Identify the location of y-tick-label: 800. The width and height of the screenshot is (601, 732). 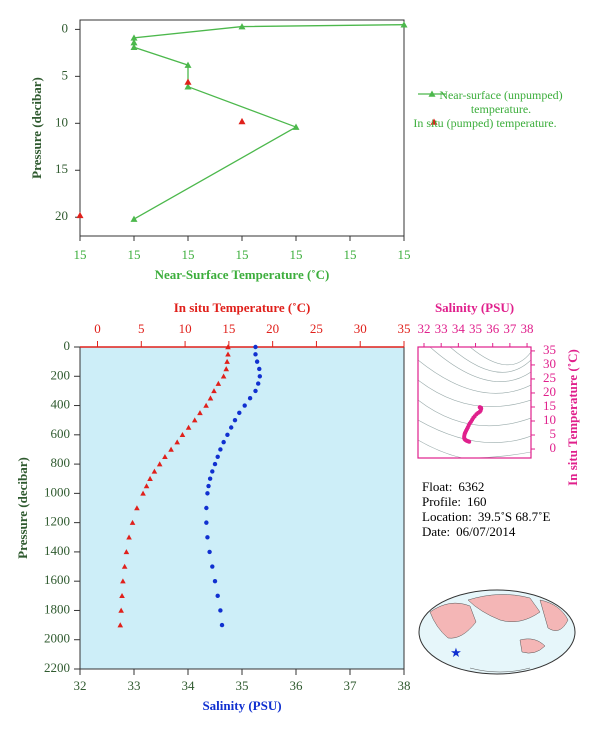
(61, 462).